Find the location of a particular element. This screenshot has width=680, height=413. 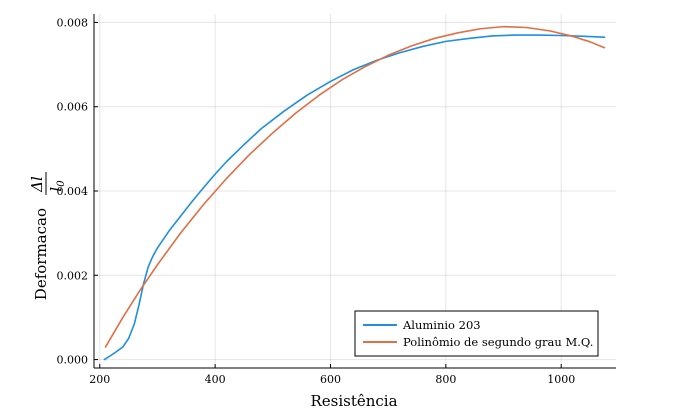

y-axis-label-numerator: Δl is located at coordinates (37, 184).